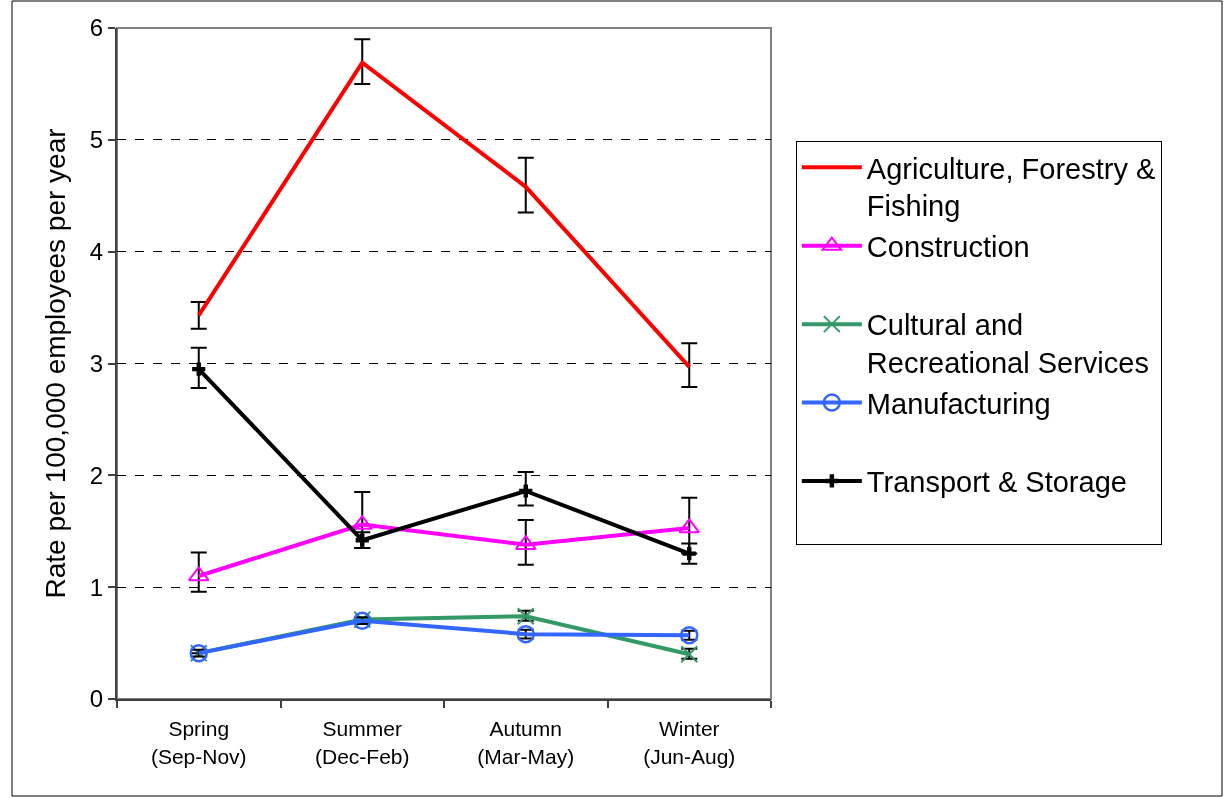 The height and width of the screenshot is (798, 1225). I want to click on y-tick-label: 5, so click(96, 140).